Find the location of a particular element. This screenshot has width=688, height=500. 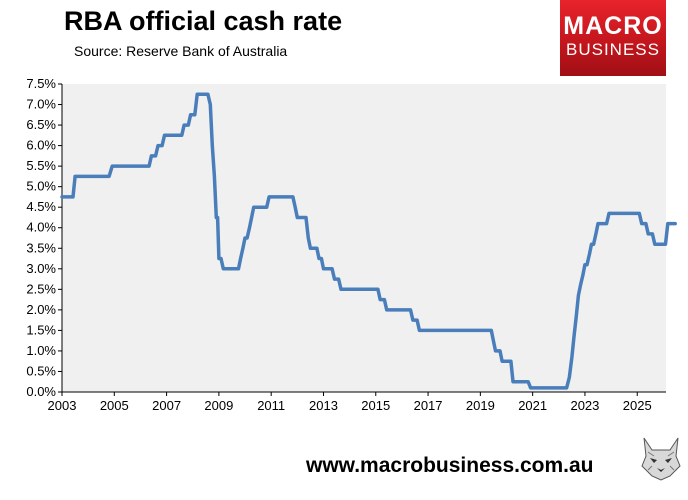

x-tick-label: 2025 is located at coordinates (637, 405).